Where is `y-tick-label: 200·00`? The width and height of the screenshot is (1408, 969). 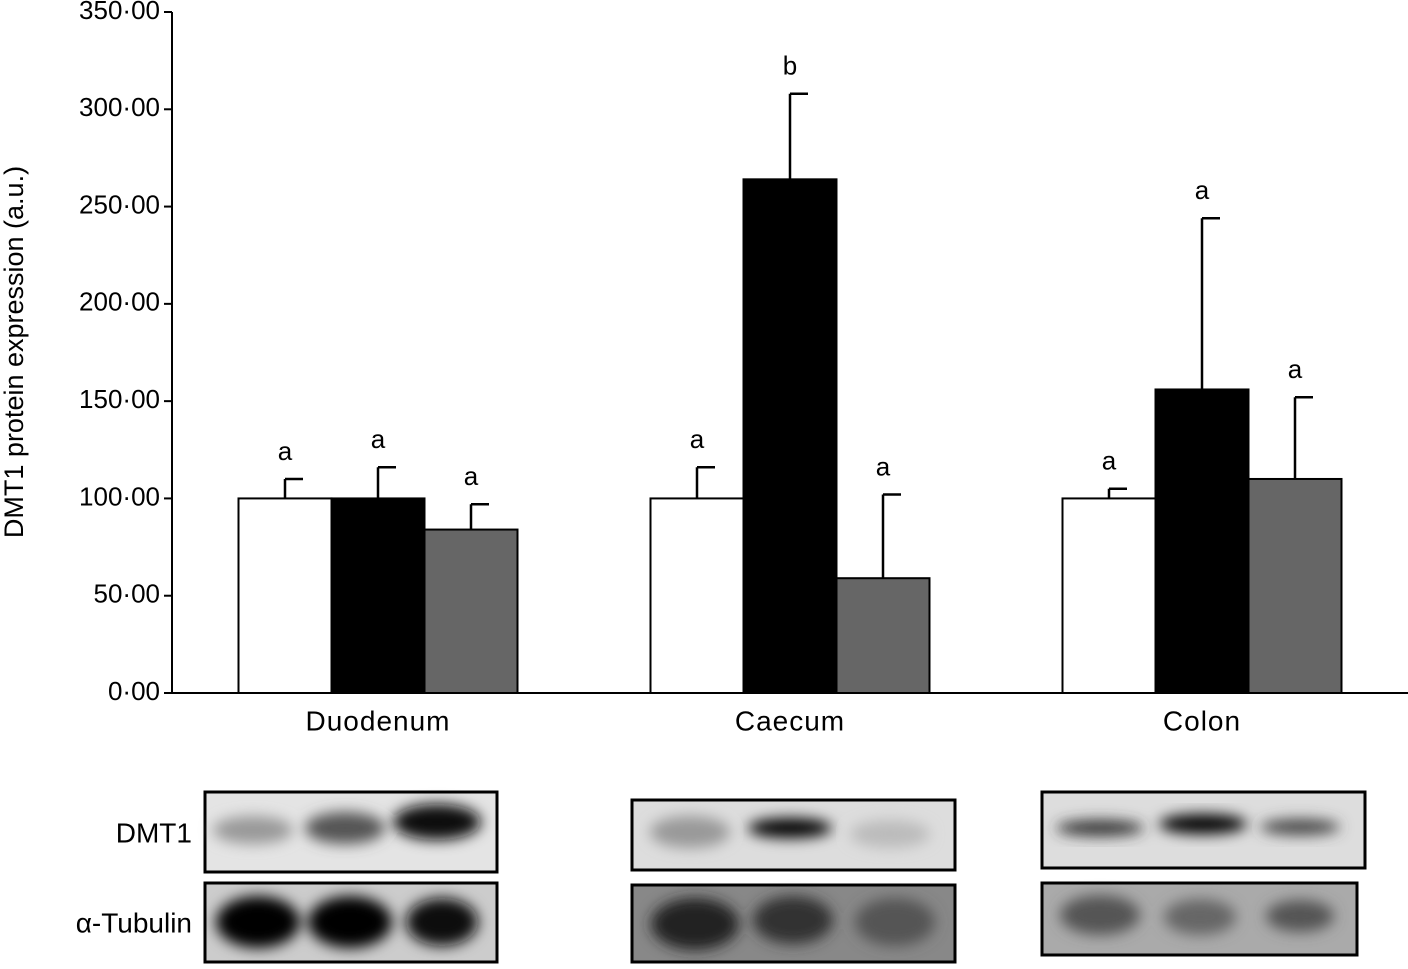 y-tick-label: 200·00 is located at coordinates (119, 302).